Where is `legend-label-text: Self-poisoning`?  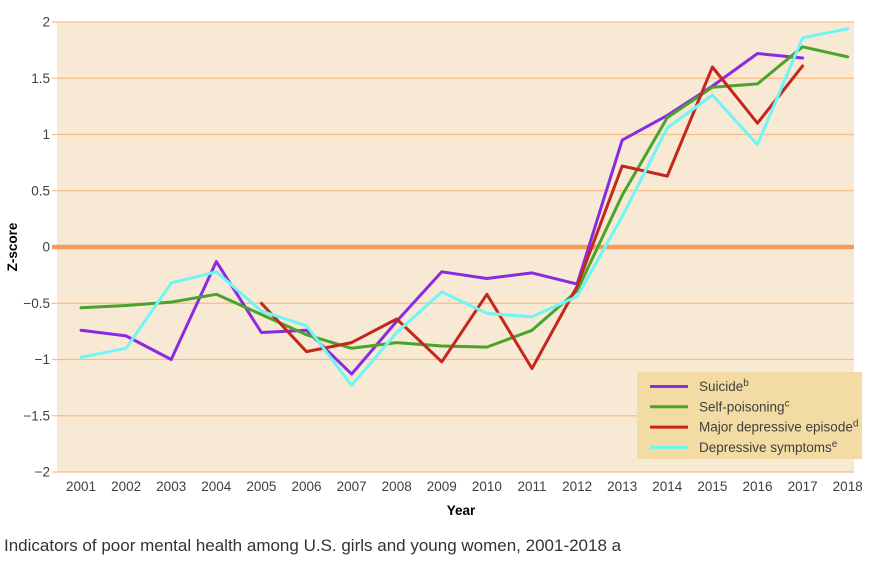
legend-label-text: Self-poisoning is located at coordinates (742, 406).